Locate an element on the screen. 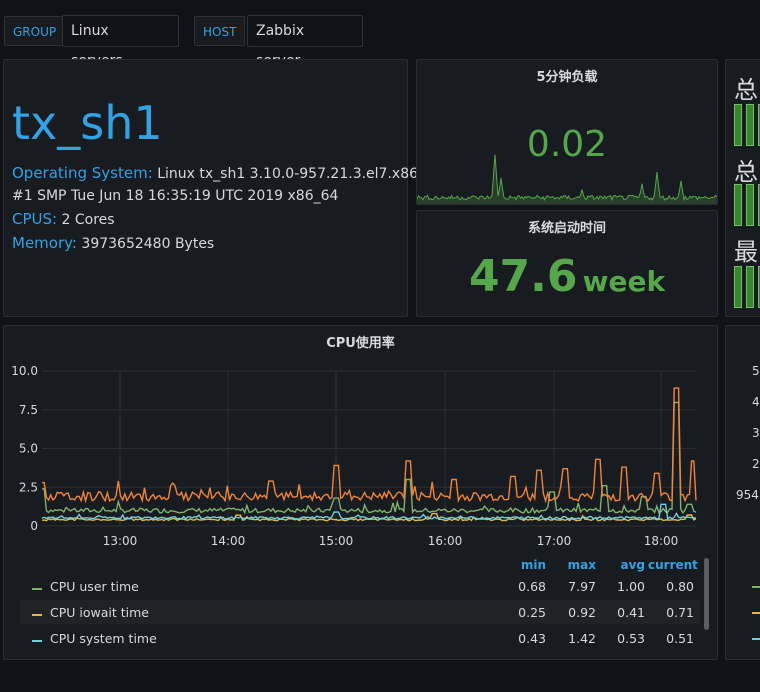 This screenshot has height=692, width=760. legend-min: 0.43 is located at coordinates (532, 638).